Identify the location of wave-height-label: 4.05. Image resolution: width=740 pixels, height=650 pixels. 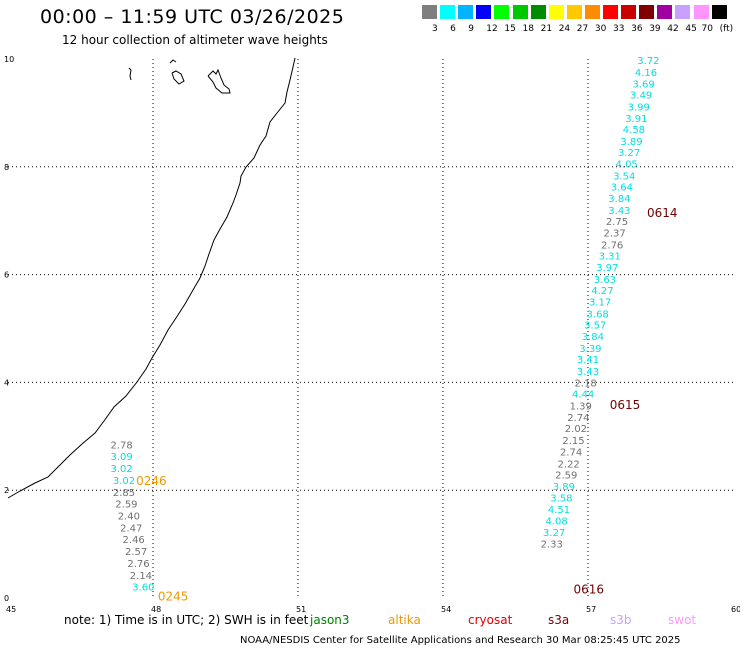
(627, 165).